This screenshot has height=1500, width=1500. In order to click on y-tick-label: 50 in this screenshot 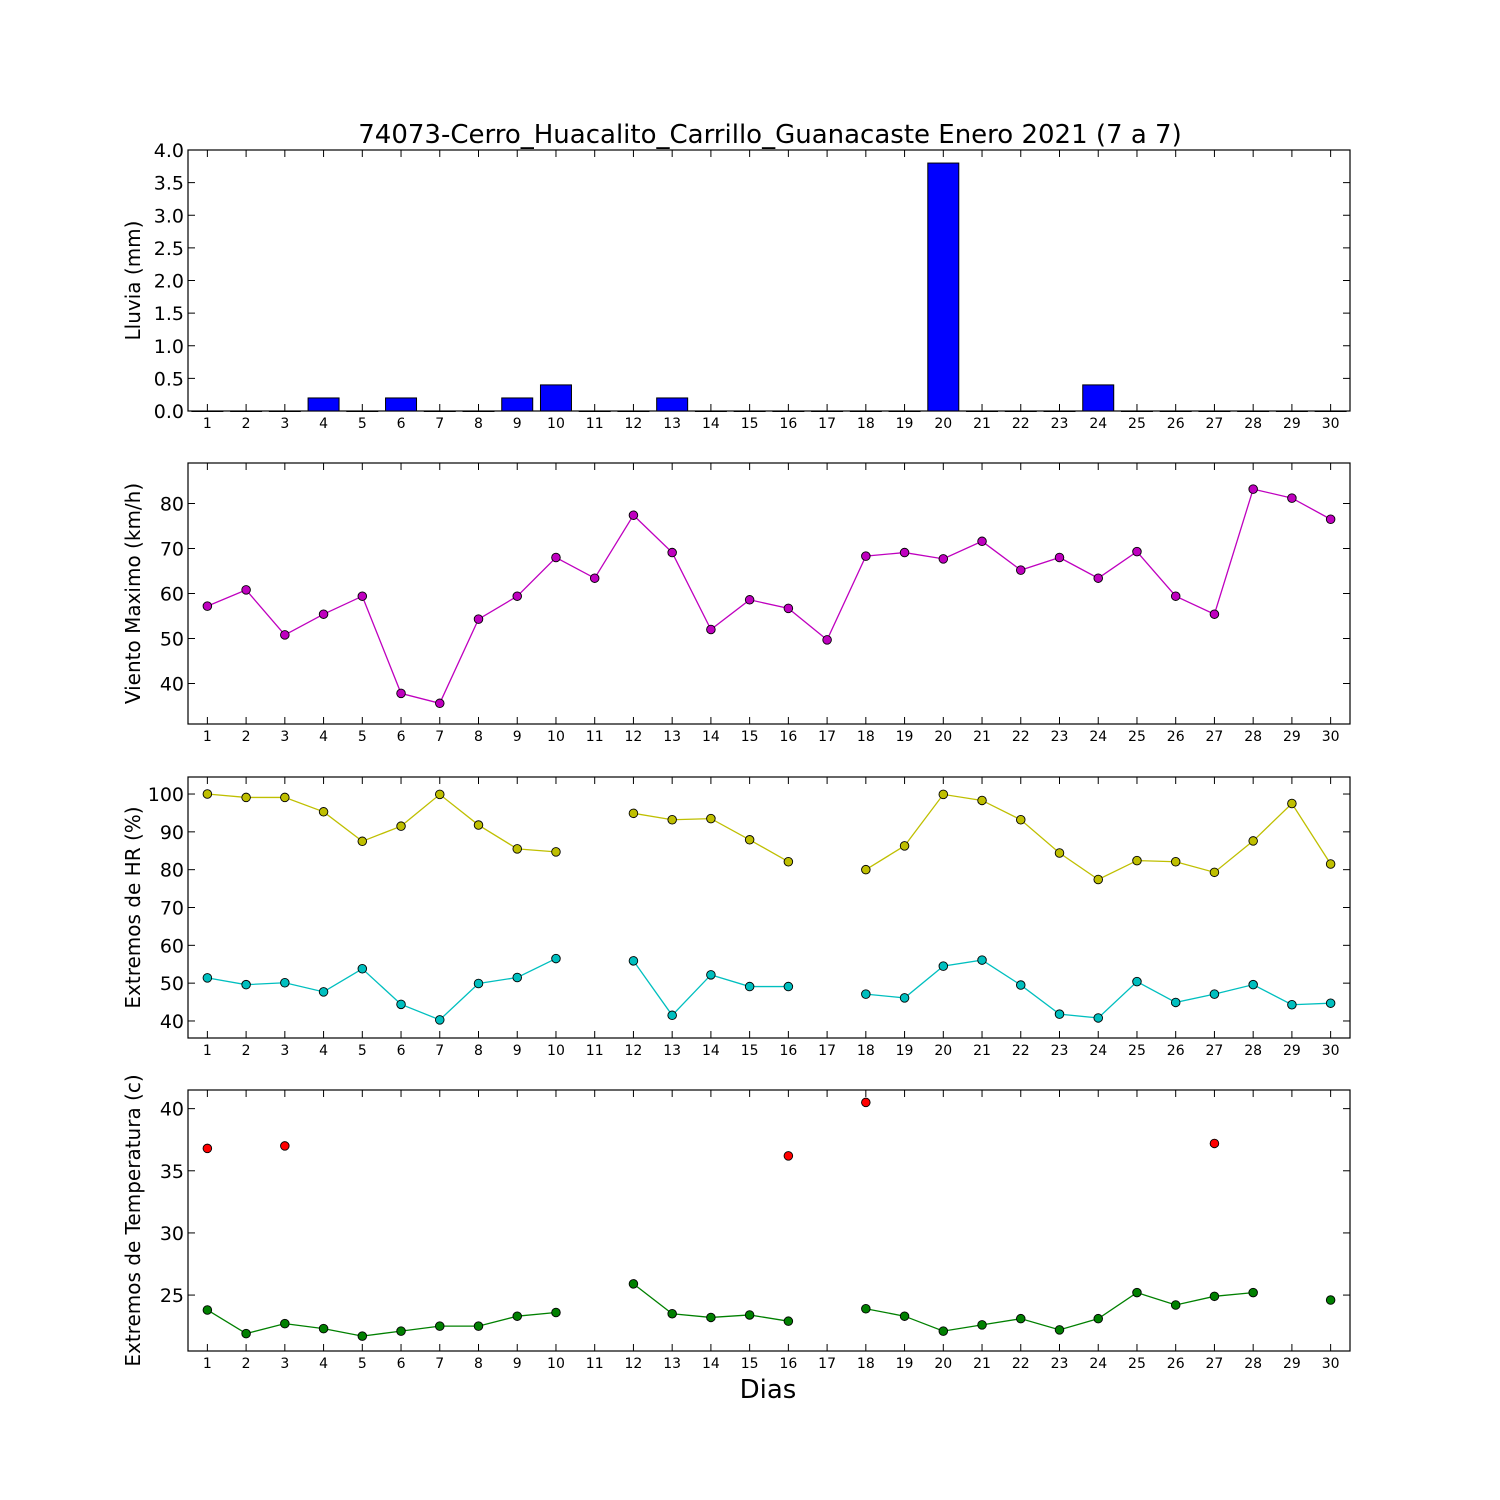, I will do `click(172, 640)`.